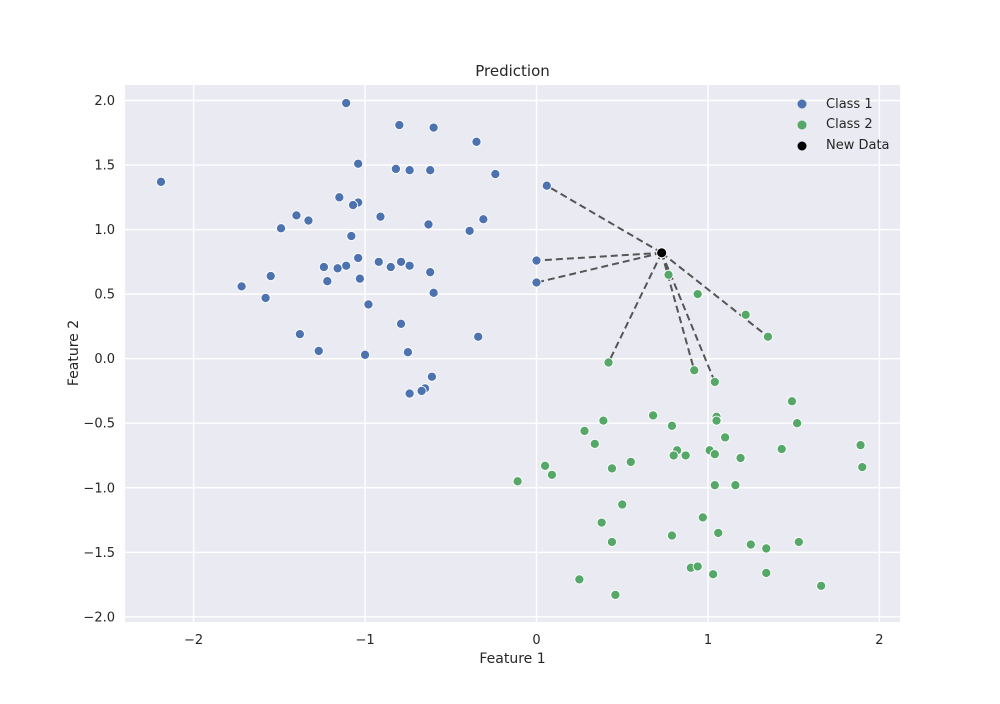 This screenshot has width=1000, height=704. What do you see at coordinates (708, 640) in the screenshot?
I see `x-tick-label: 1` at bounding box center [708, 640].